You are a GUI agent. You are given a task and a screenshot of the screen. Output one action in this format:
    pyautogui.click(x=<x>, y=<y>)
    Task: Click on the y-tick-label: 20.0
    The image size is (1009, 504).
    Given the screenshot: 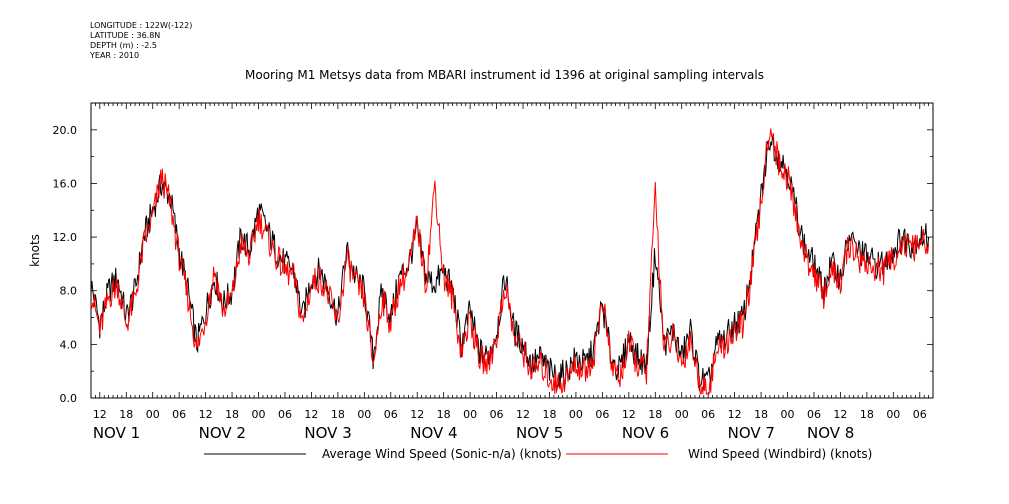 What is the action you would take?
    pyautogui.click(x=65, y=130)
    